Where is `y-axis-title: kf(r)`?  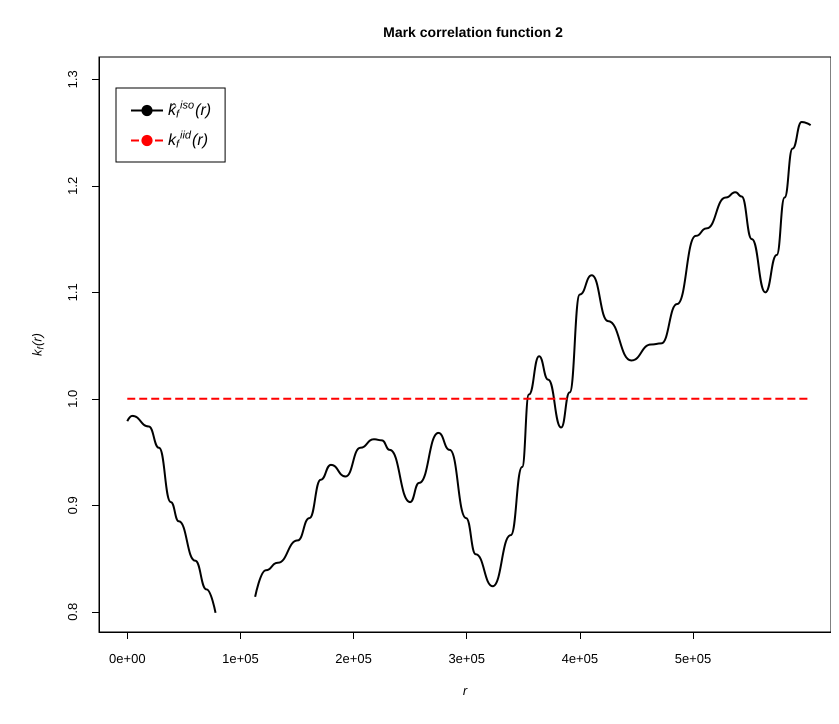 y-axis-title: kf(r) is located at coordinates (38, 344).